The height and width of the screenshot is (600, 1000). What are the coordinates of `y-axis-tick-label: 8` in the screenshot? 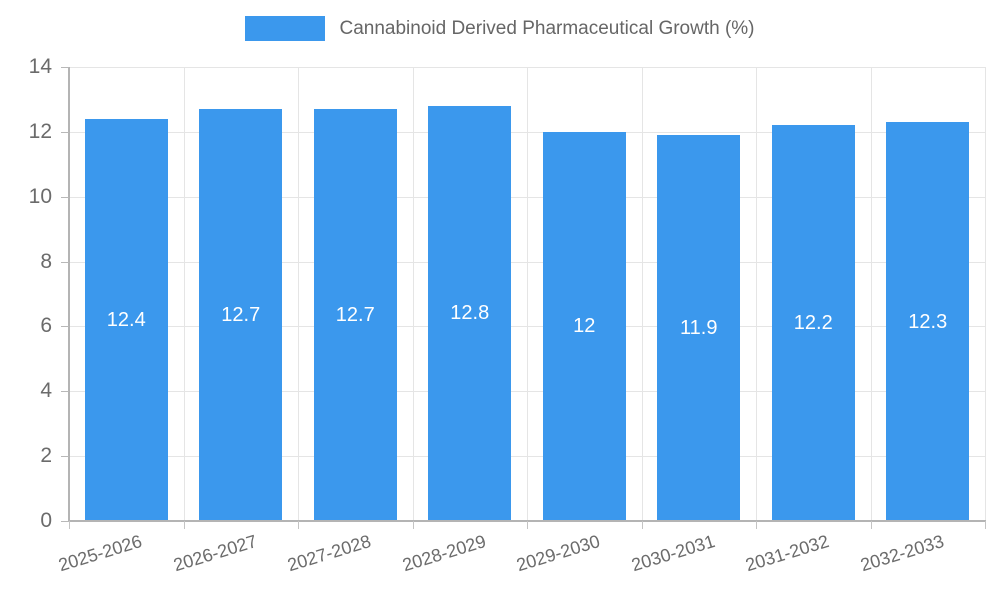 It's located at (46, 261).